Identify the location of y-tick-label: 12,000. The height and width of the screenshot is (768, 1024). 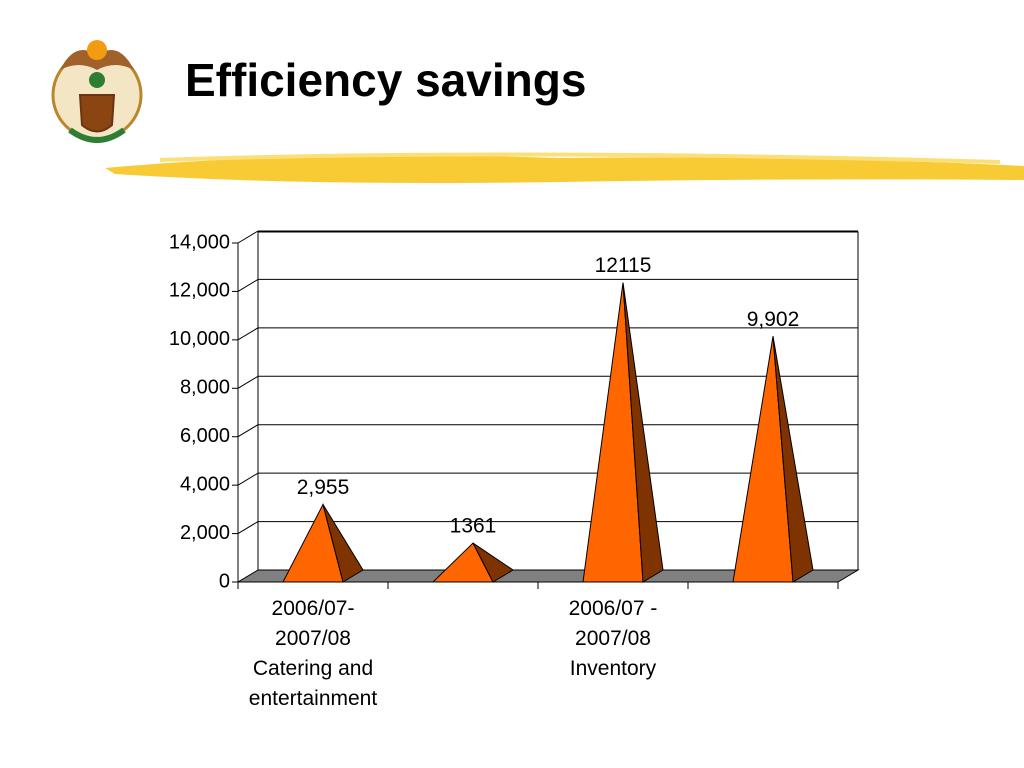
(199, 291).